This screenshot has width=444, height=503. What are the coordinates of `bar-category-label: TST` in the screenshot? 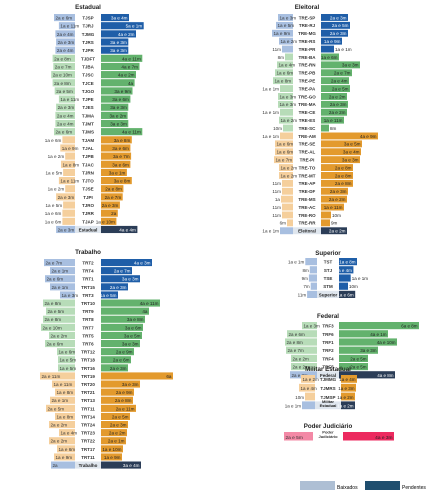 It's located at (328, 262).